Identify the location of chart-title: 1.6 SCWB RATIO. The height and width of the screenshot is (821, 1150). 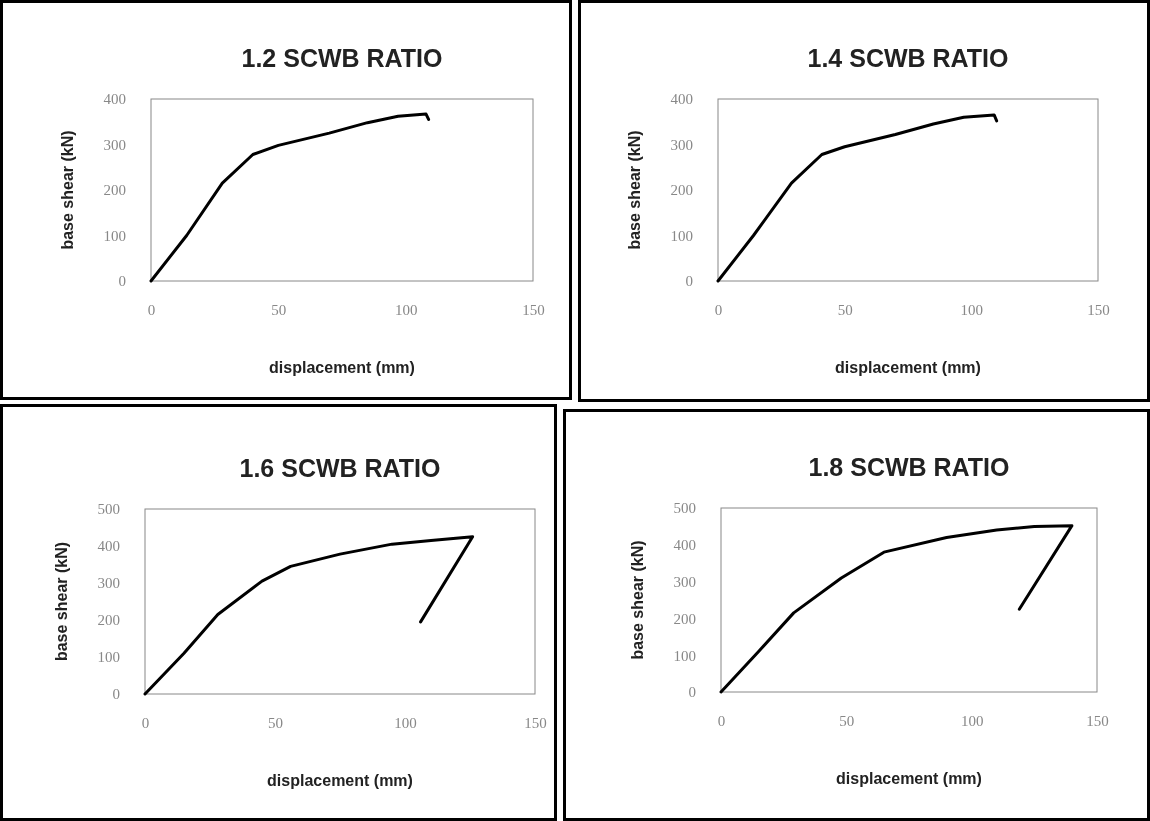
(340, 468).